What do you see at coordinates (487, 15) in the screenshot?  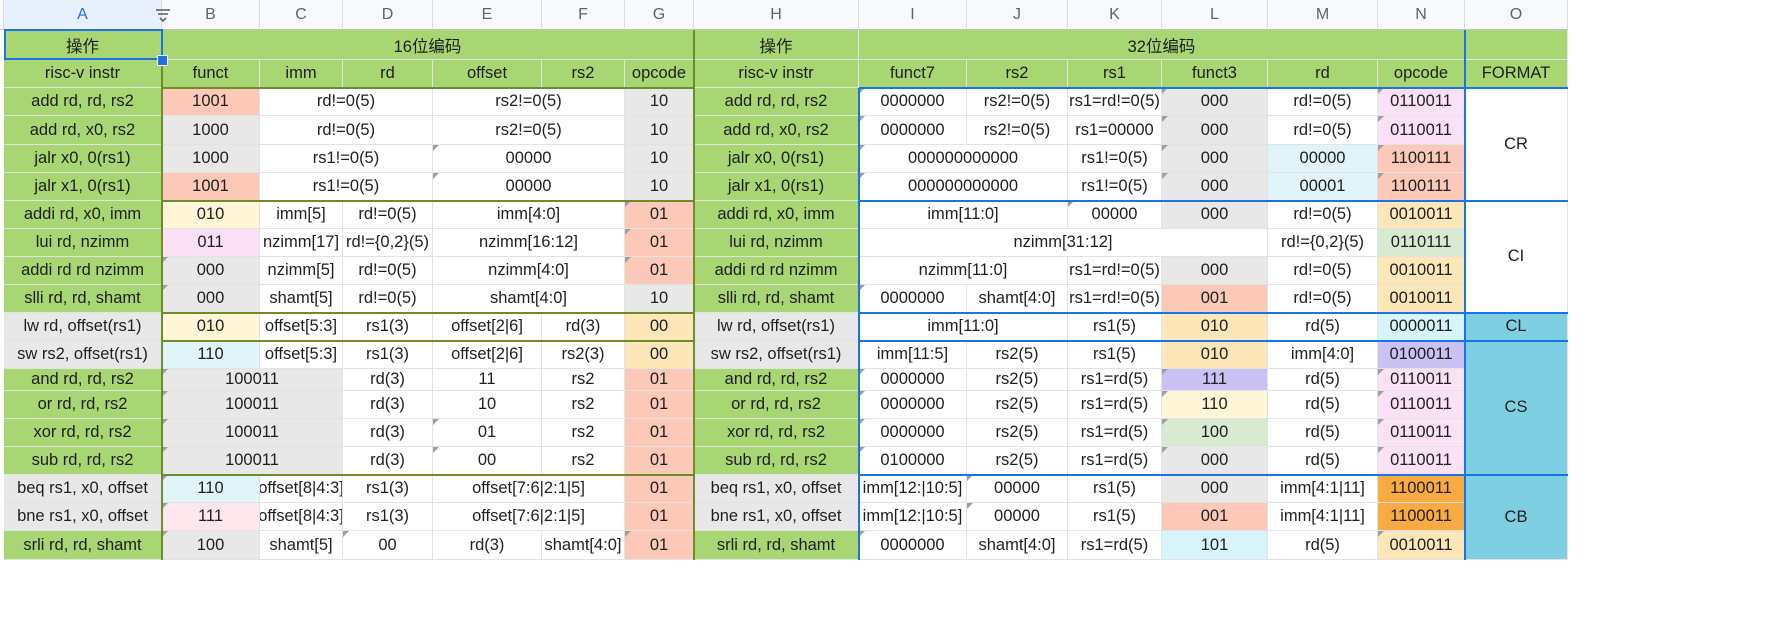 I see `column-header-e: E` at bounding box center [487, 15].